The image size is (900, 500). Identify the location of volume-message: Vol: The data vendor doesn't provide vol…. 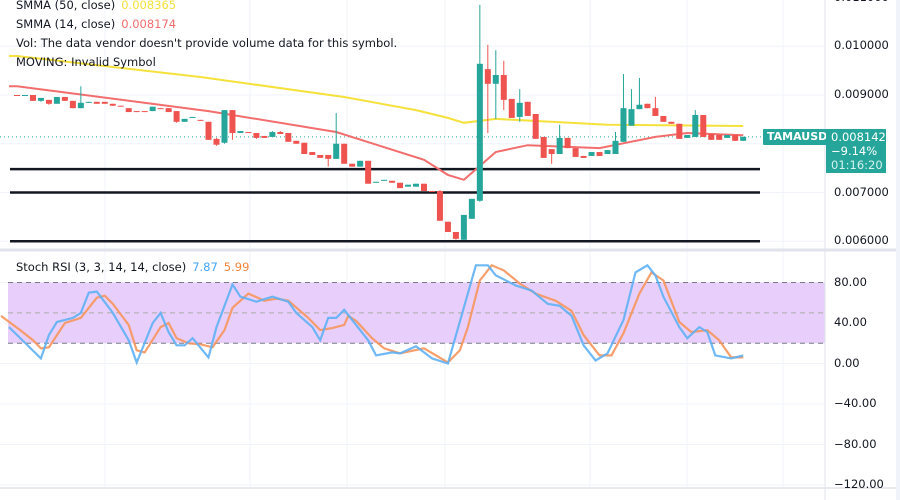
(207, 43).